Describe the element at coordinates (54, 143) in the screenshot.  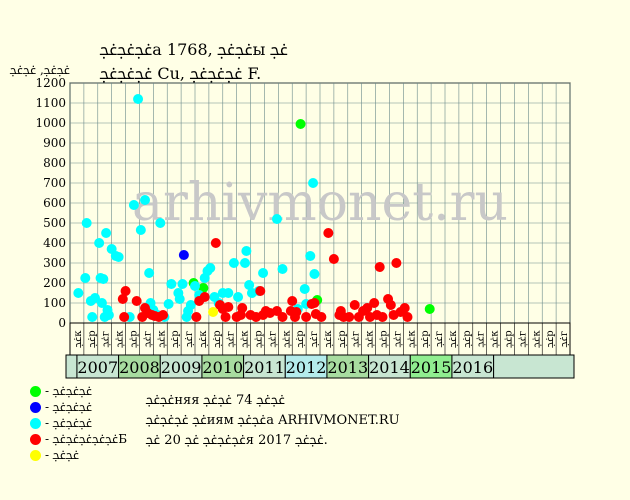
I see `y-tick-label: 900` at that location.